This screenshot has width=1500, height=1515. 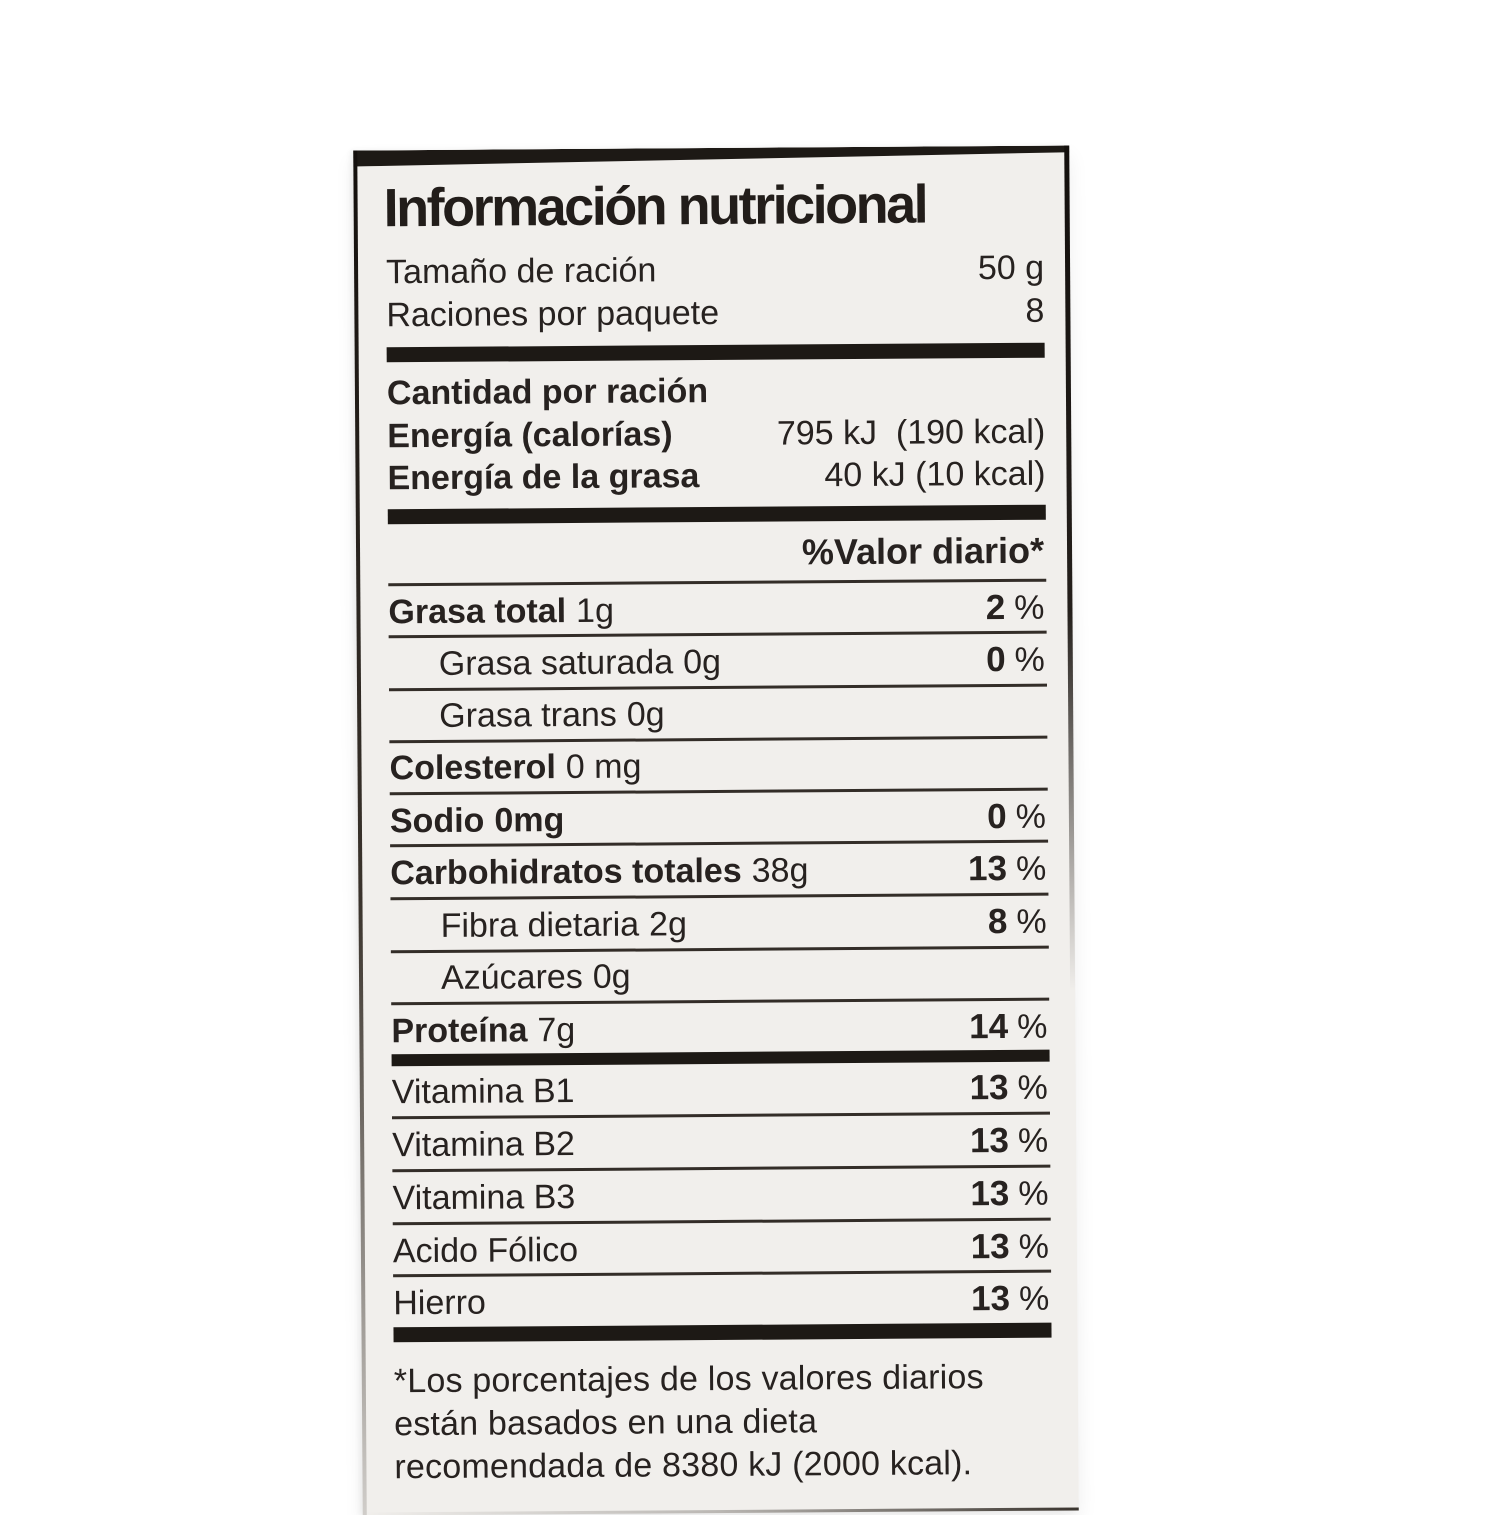 What do you see at coordinates (515, 767) in the screenshot?
I see `nutrient-name: Colesterol 0 mg` at bounding box center [515, 767].